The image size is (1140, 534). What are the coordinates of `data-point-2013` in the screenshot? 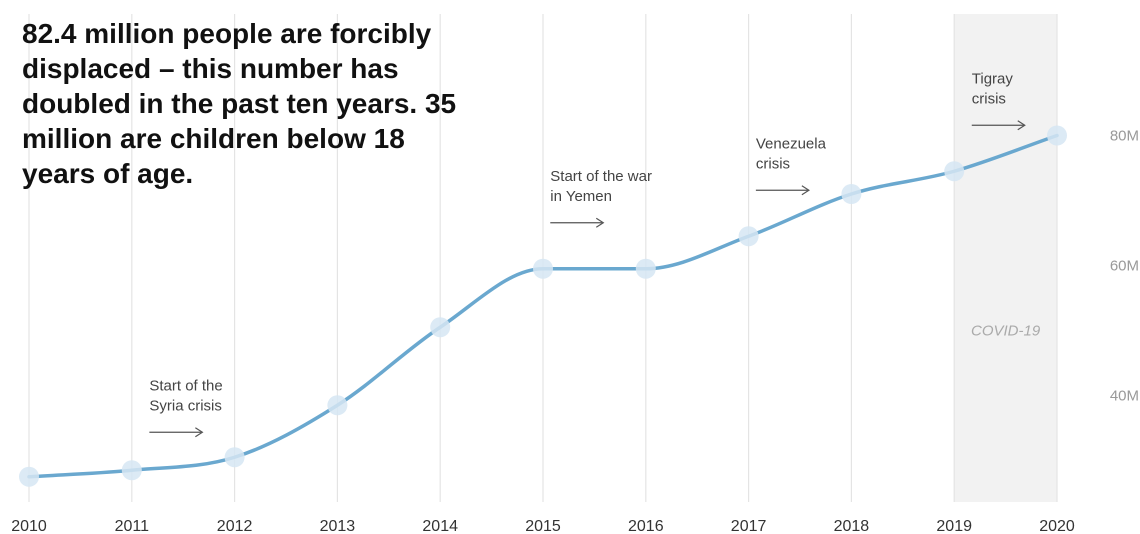 It's located at (337, 405).